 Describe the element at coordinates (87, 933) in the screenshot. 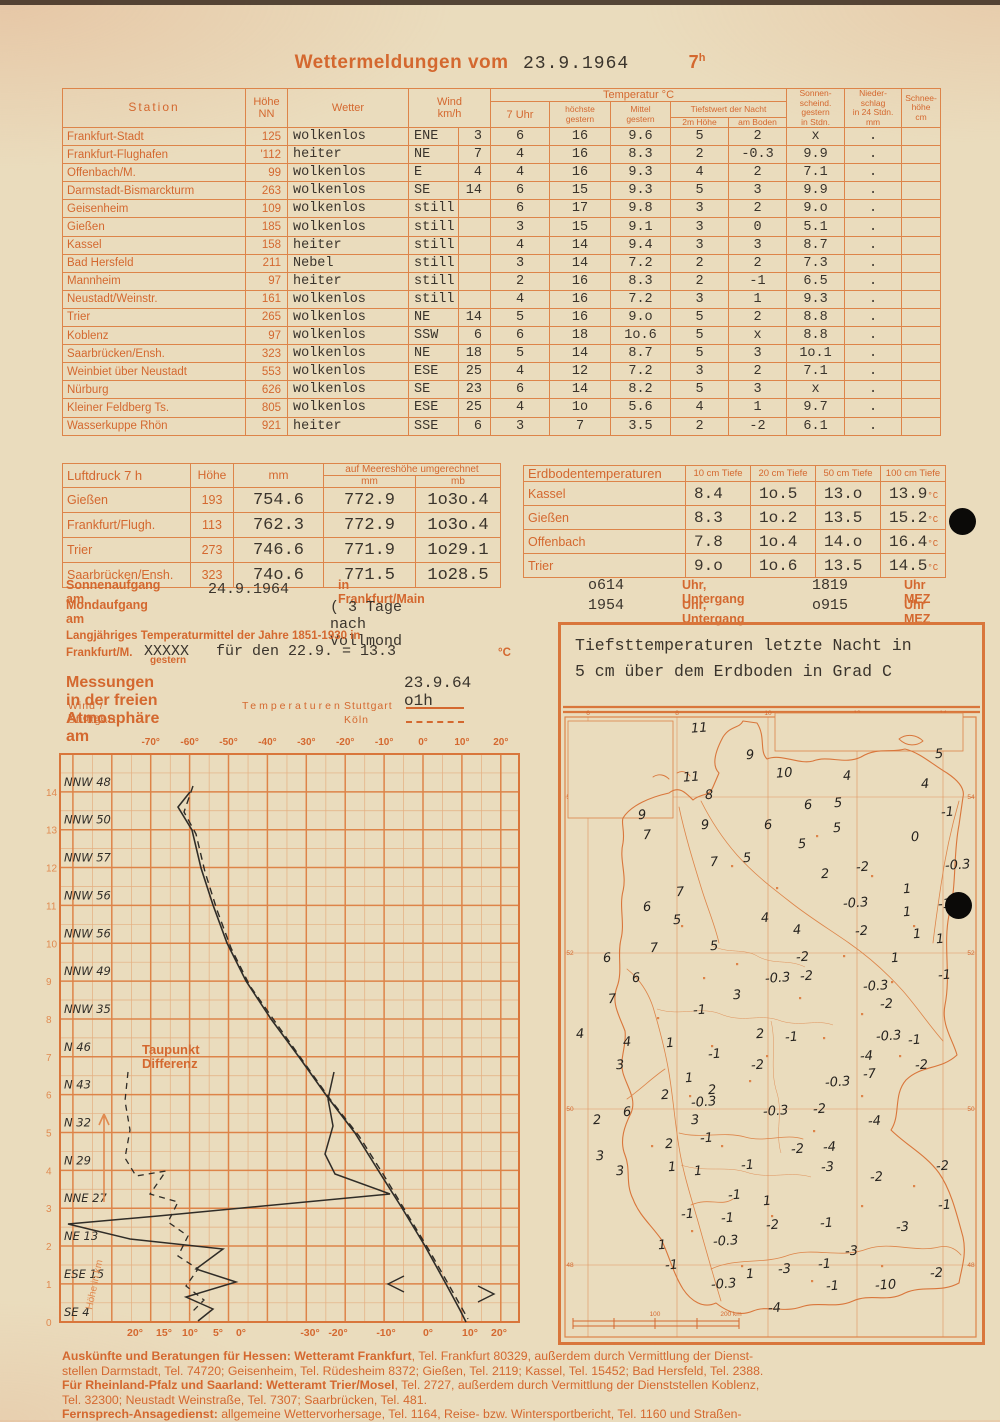

I see `svg-text: NNW 56` at that location.